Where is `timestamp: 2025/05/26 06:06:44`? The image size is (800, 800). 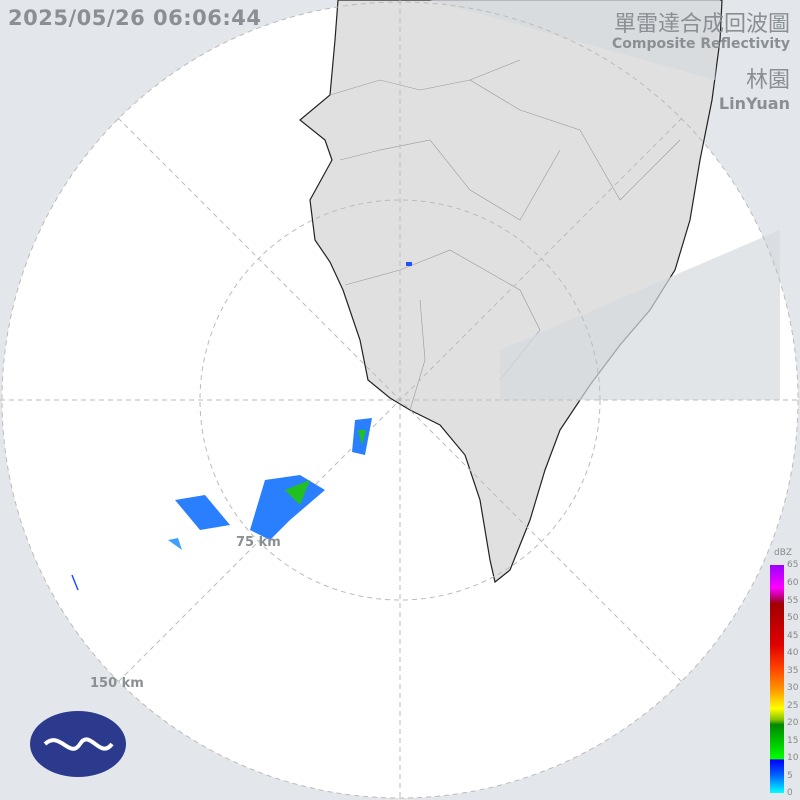 timestamp: 2025/05/26 06:06:44 is located at coordinates (135, 18).